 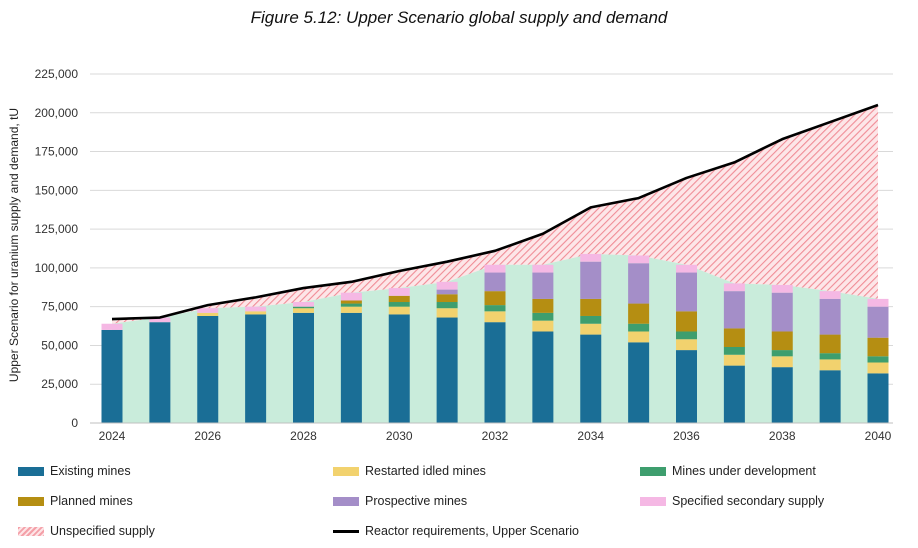 I want to click on bar-mines-under-development-2029, so click(x=351, y=305).